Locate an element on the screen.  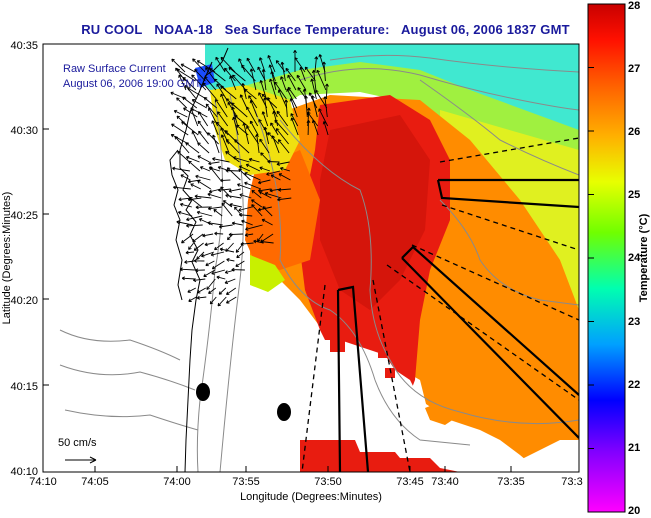
zone-south-rectangle is located at coordinates (353, 378).